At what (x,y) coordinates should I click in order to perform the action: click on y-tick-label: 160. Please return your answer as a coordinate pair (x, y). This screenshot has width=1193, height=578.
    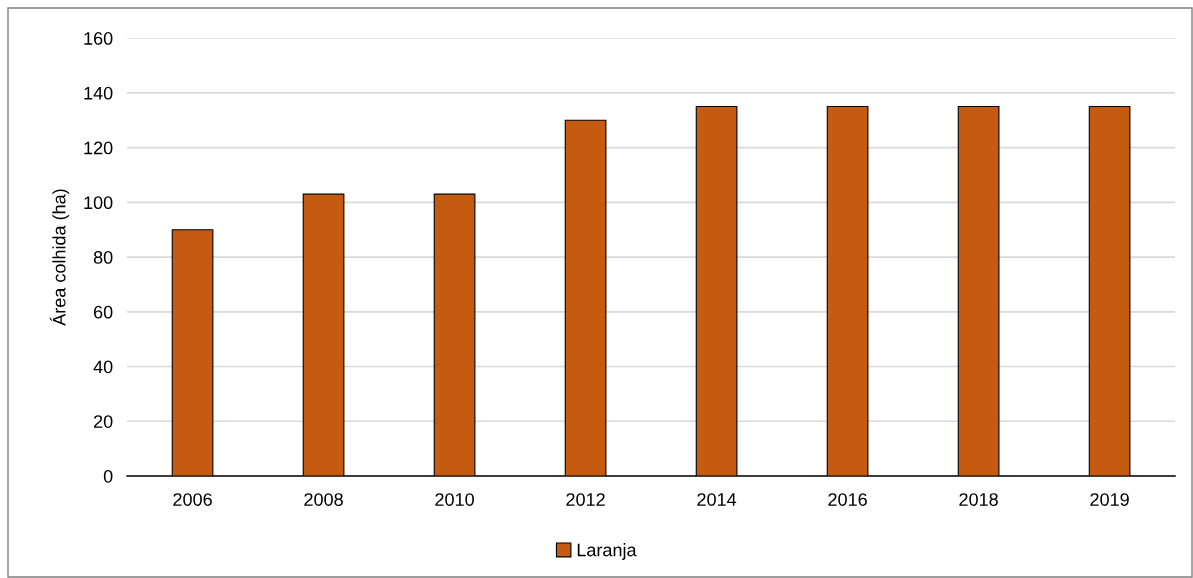
    Looking at the image, I should click on (98, 38).